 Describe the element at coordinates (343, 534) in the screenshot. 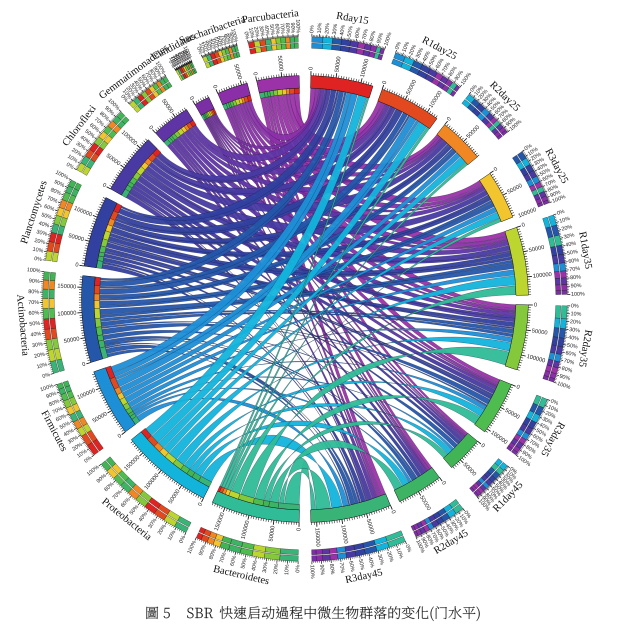

I see `svg-text: 100000` at that location.